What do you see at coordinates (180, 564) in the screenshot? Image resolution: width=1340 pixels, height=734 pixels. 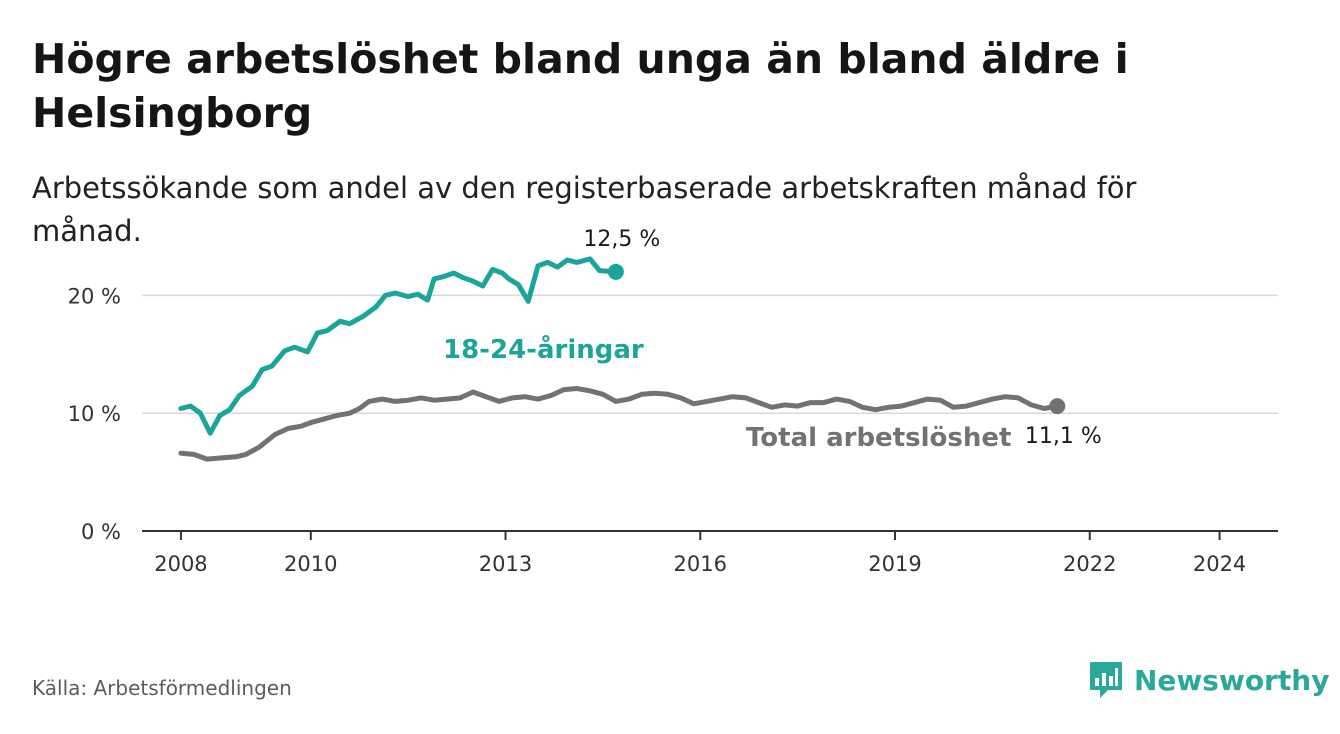 I see `x-tick-label: 2008` at bounding box center [180, 564].